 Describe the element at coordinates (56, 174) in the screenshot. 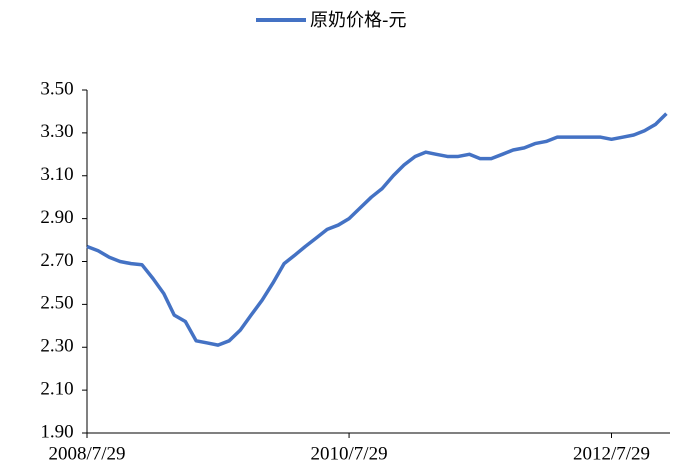

I see `y-tick-label: 3.10` at that location.